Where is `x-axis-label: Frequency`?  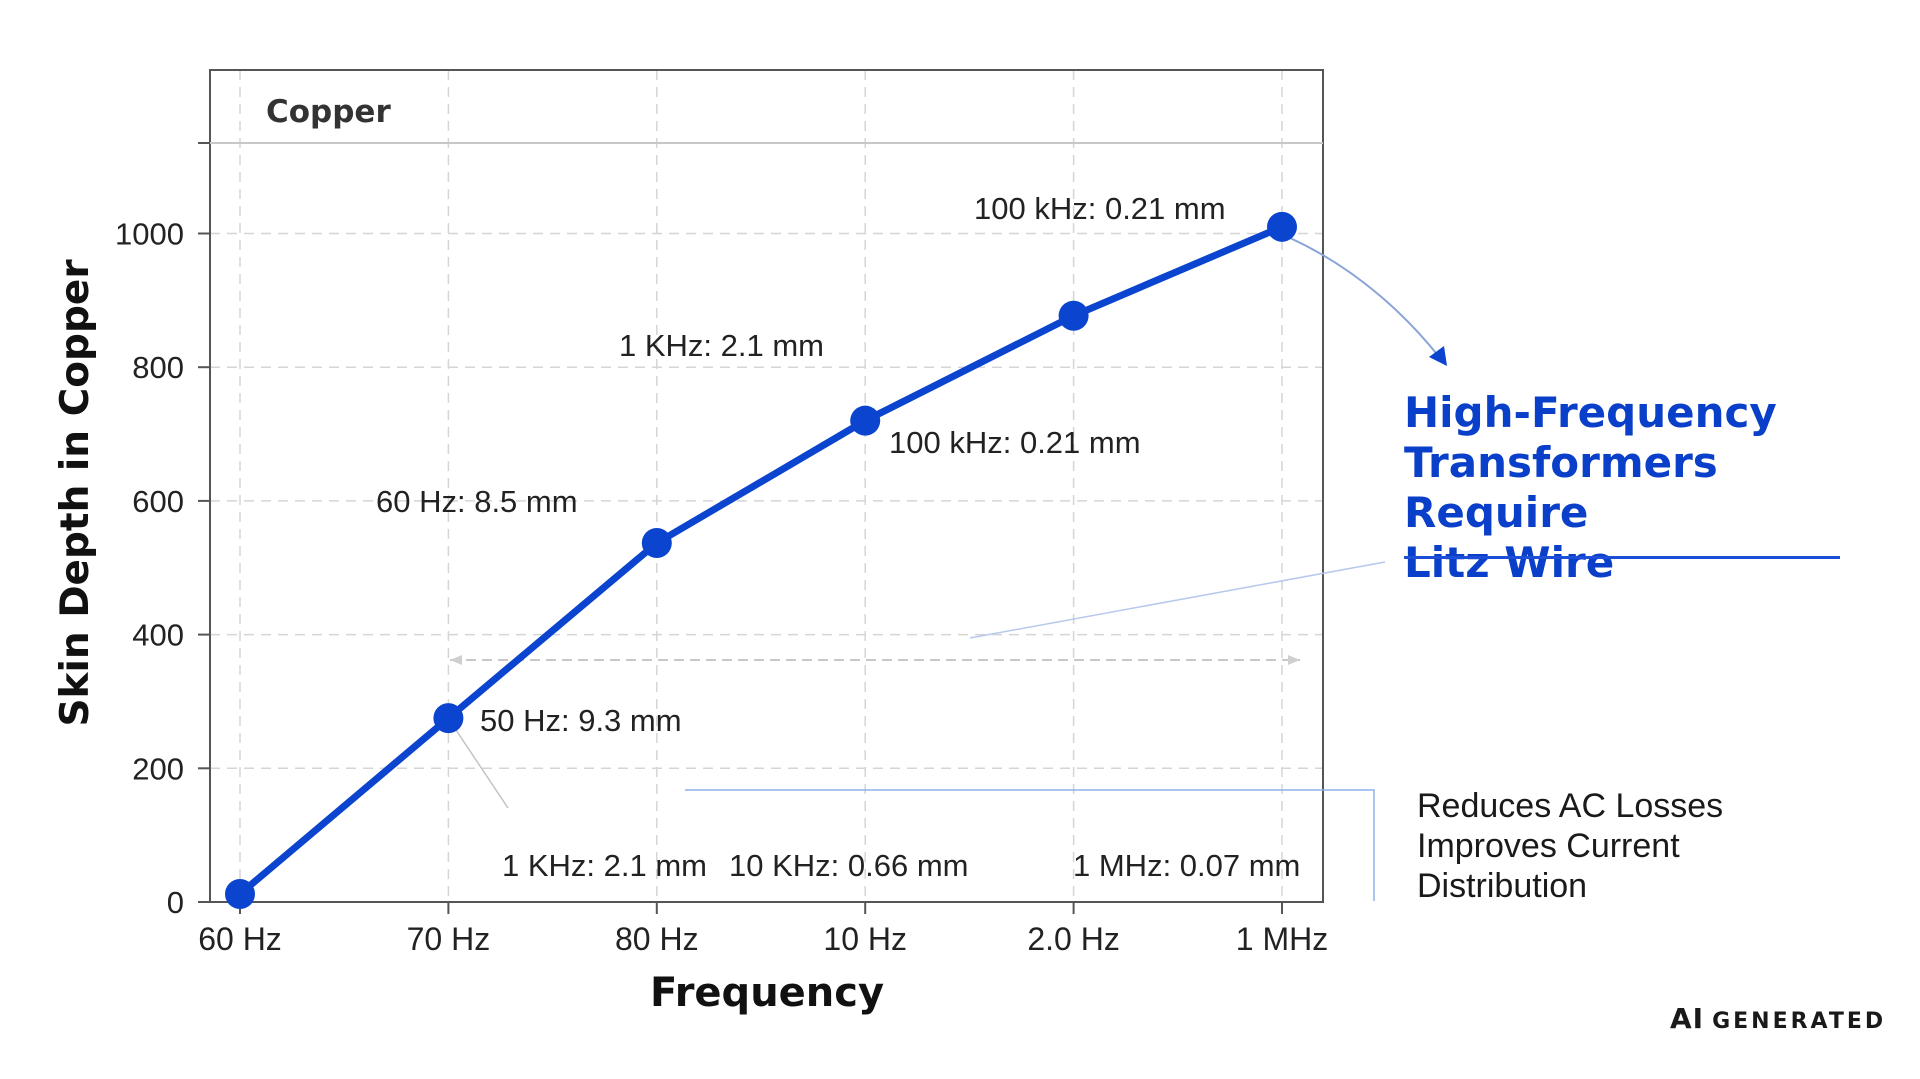
x-axis-label: Frequency is located at coordinates (767, 993).